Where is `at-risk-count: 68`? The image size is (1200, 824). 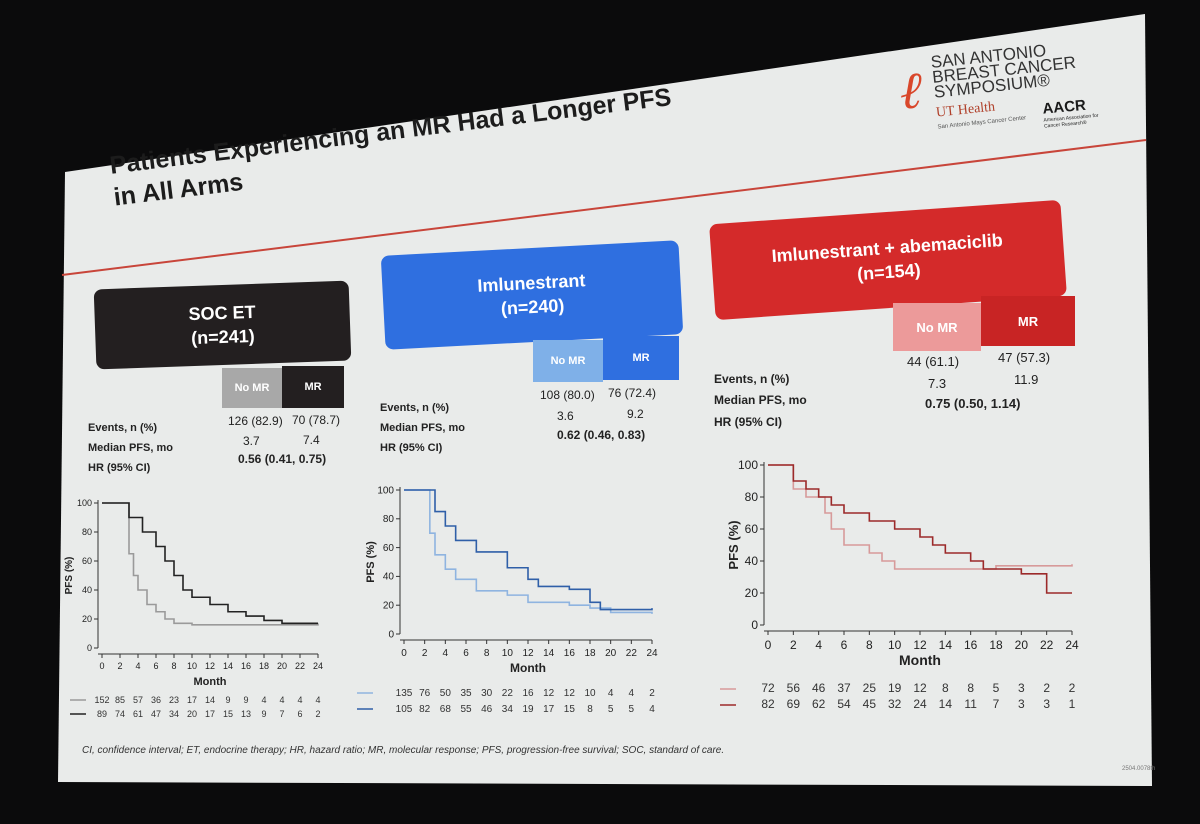 at-risk-count: 68 is located at coordinates (446, 709).